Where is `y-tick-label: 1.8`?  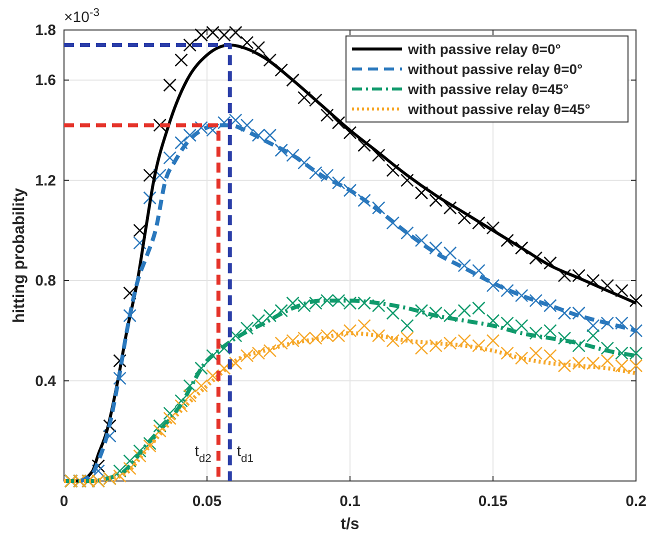
y-tick-label: 1.8 is located at coordinates (45, 30).